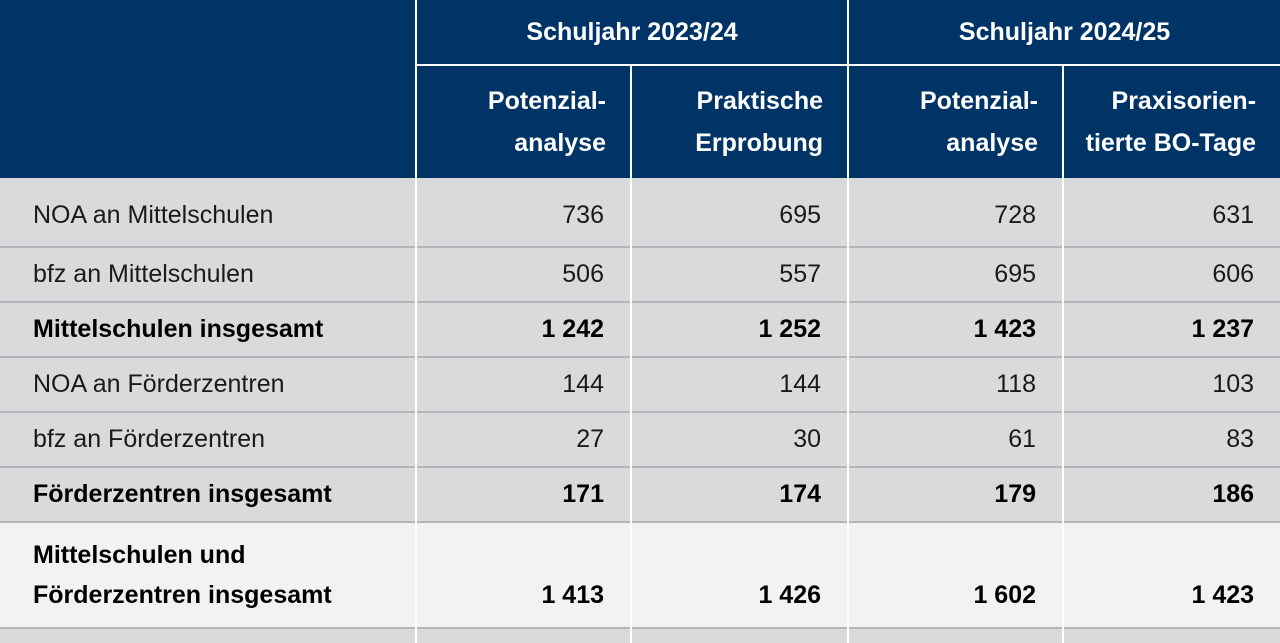 This screenshot has height=643, width=1280. I want to click on table-cell: 1 242, so click(523, 329).